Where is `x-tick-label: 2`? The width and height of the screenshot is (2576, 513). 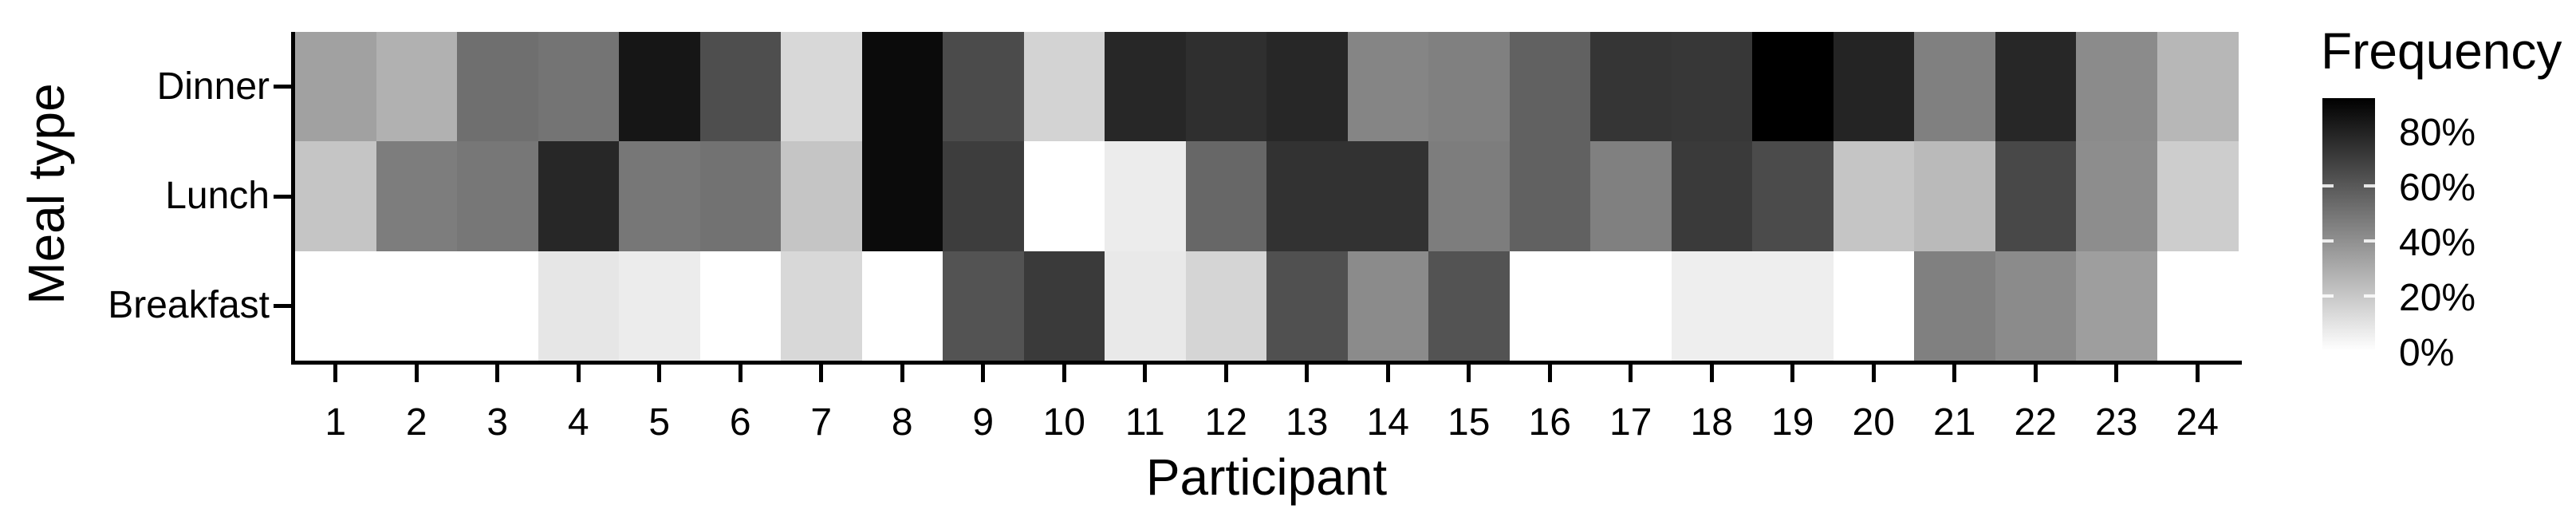
x-tick-label: 2 is located at coordinates (416, 423).